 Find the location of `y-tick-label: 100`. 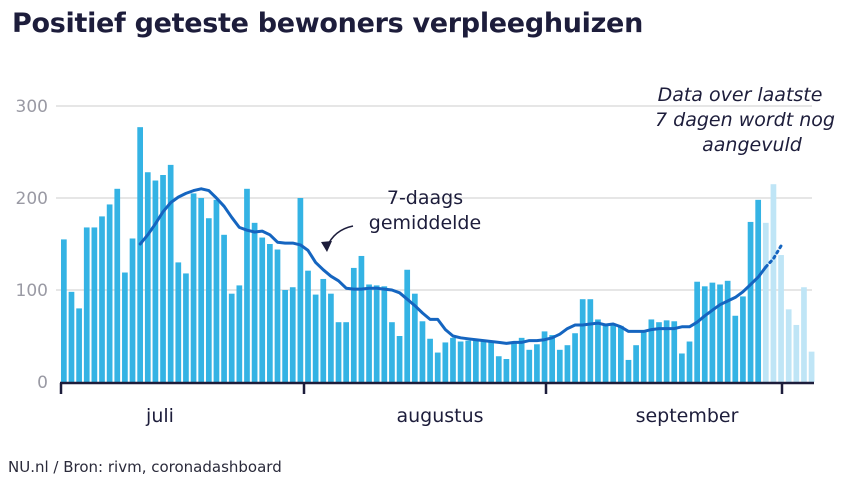

y-tick-label: 100 is located at coordinates (32, 291).